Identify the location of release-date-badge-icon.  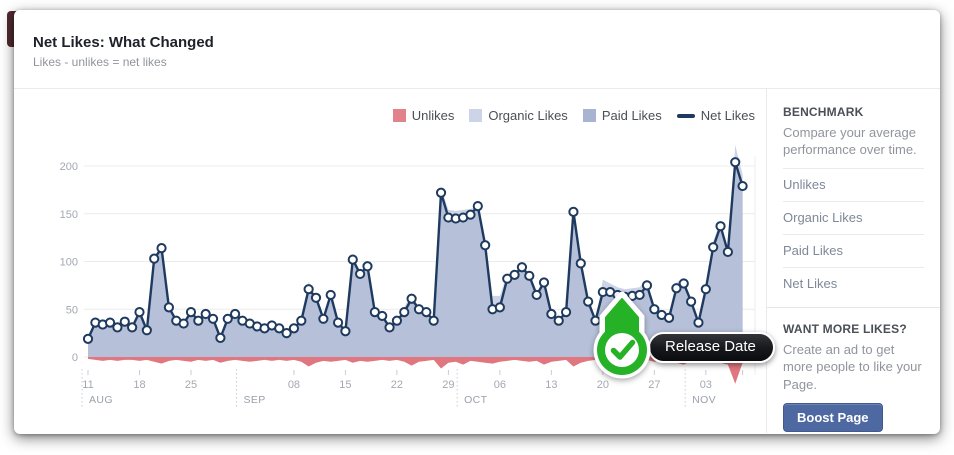
(622, 340).